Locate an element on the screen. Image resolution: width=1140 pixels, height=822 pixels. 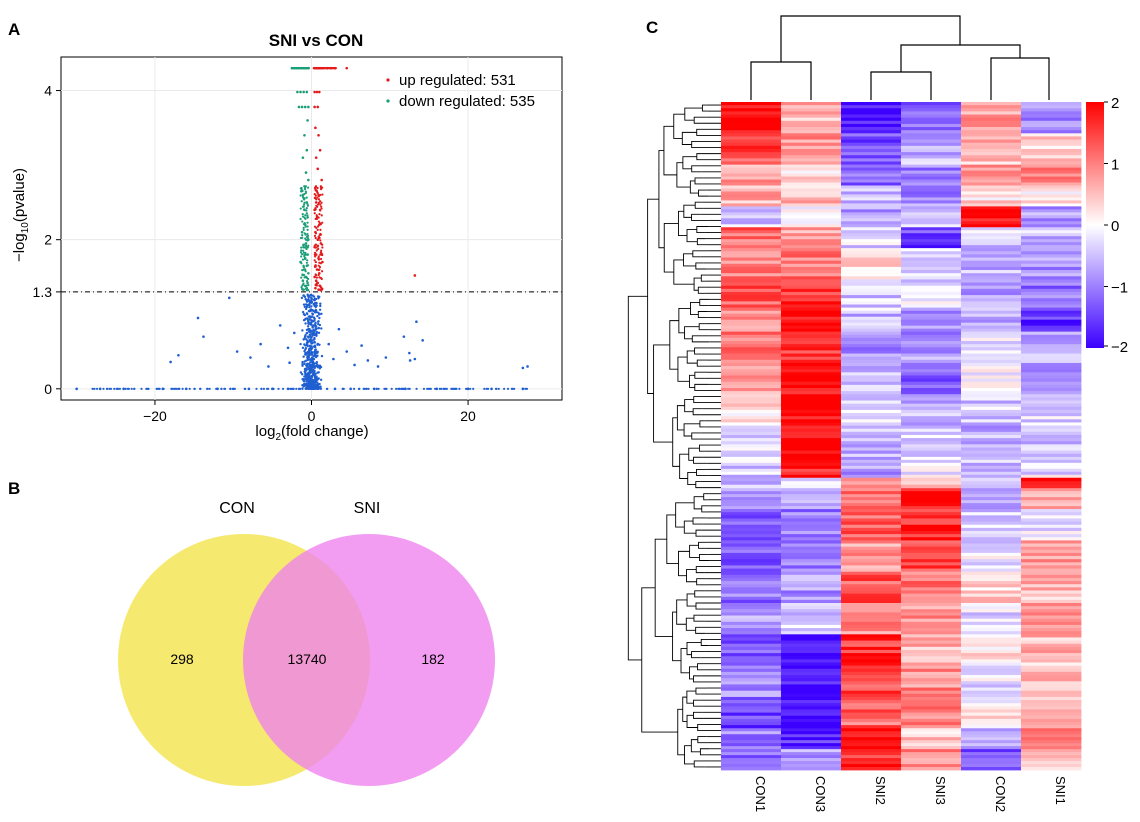
colorbar-tick-label: 2 is located at coordinates (1115, 103).